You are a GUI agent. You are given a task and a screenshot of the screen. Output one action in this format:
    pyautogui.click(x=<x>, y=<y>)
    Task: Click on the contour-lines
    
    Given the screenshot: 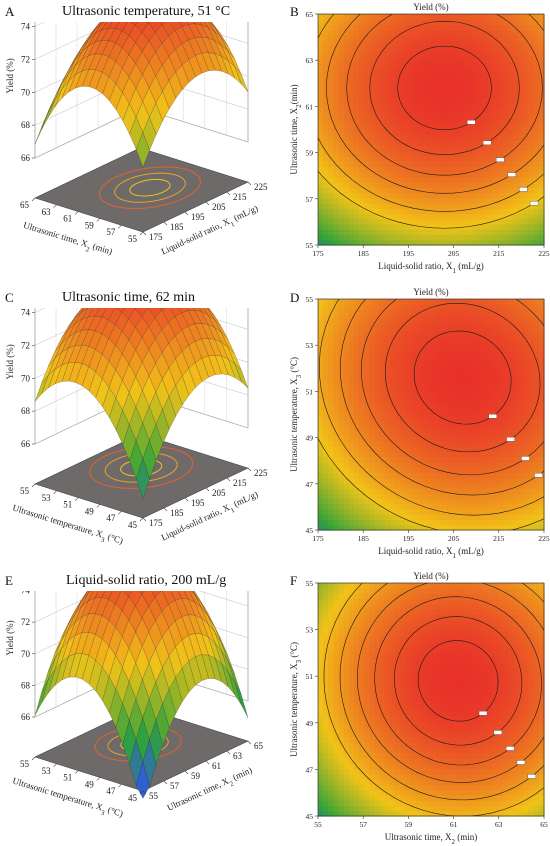 What is the action you would take?
    pyautogui.click(x=431, y=414)
    